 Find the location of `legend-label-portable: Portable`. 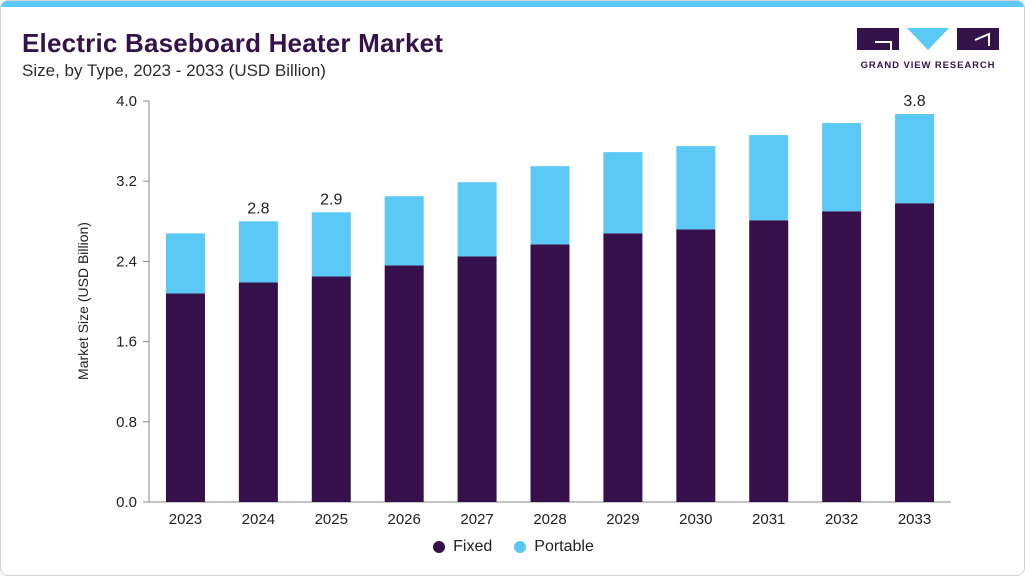

legend-label-portable: Portable is located at coordinates (564, 546).